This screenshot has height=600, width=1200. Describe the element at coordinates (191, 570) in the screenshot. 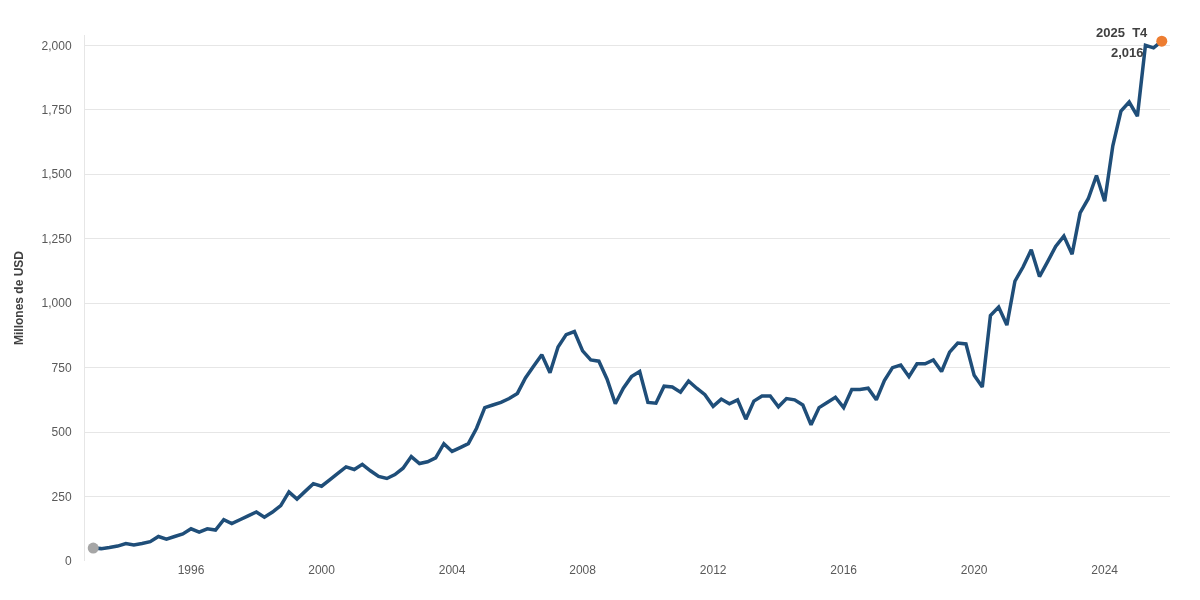

I see `x-tick-label: 1996` at that location.